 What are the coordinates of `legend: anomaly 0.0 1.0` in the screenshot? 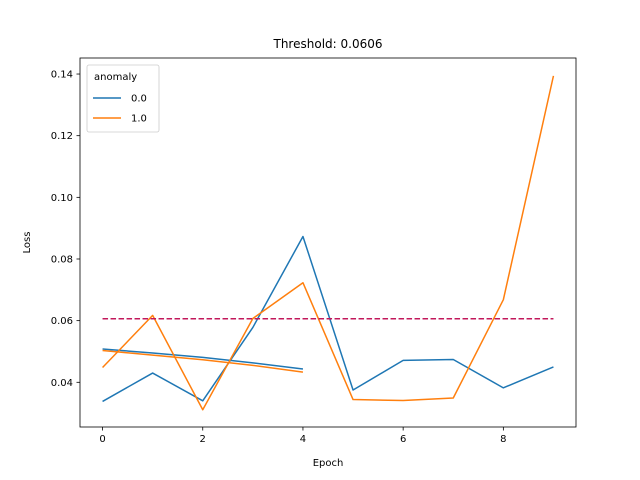 It's located at (123, 98).